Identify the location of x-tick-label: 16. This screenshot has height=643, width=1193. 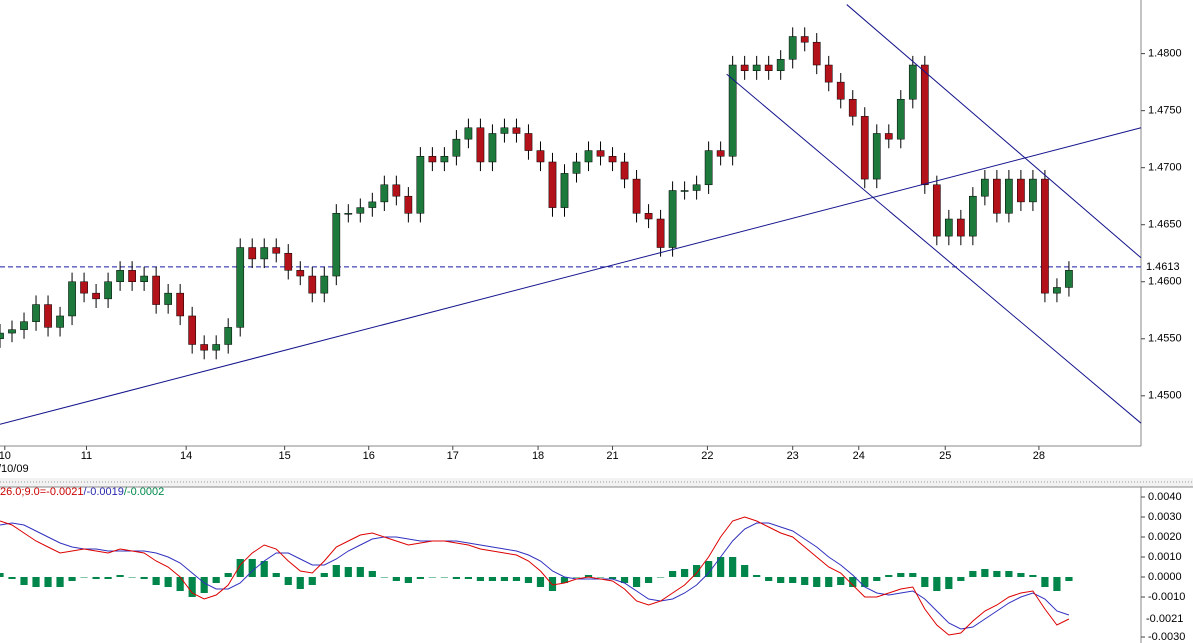
(369, 456).